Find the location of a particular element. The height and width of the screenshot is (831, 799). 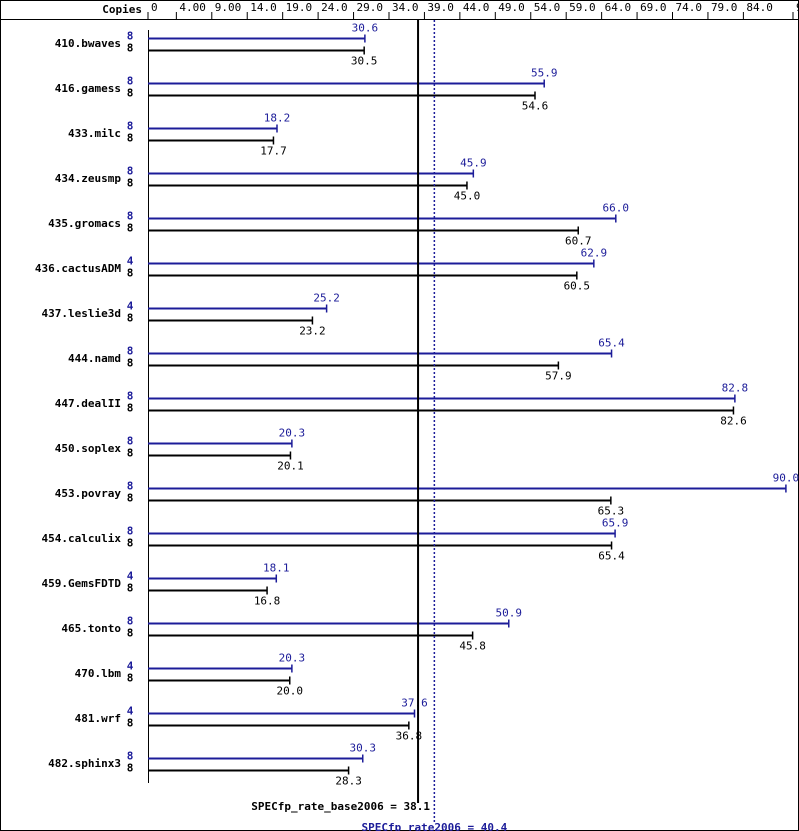

benchmark-label: 459.GemsFDTD is located at coordinates (82, 583).